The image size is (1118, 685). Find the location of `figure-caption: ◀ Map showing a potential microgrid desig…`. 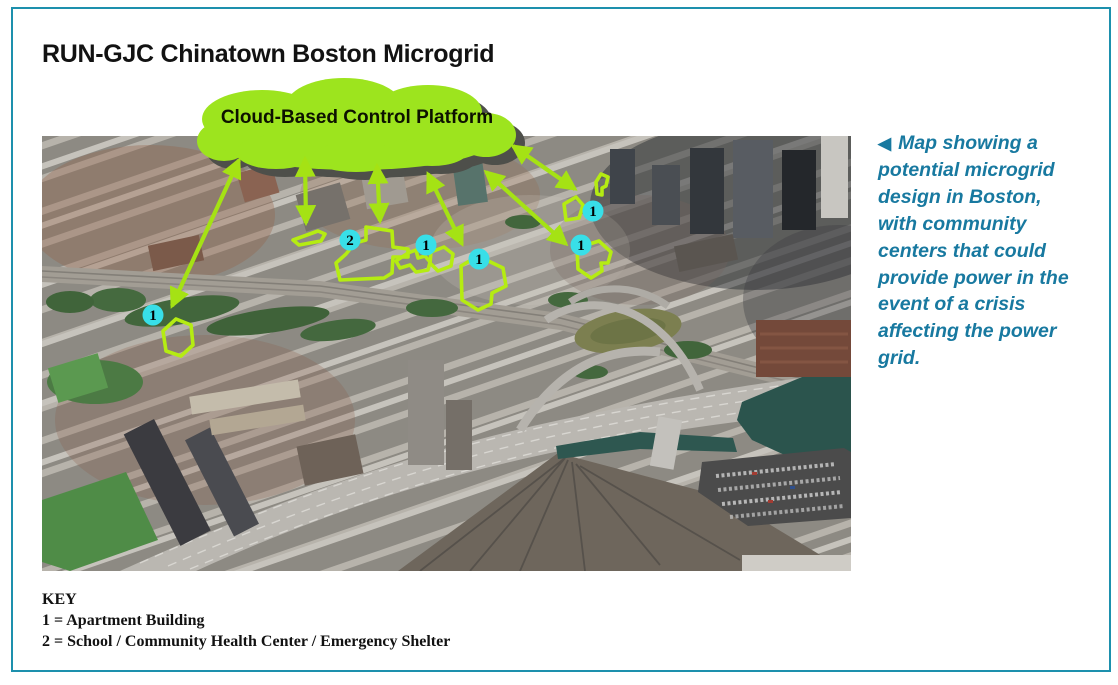

figure-caption: ◀ Map showing a potential microgrid desig… is located at coordinates (981, 251).